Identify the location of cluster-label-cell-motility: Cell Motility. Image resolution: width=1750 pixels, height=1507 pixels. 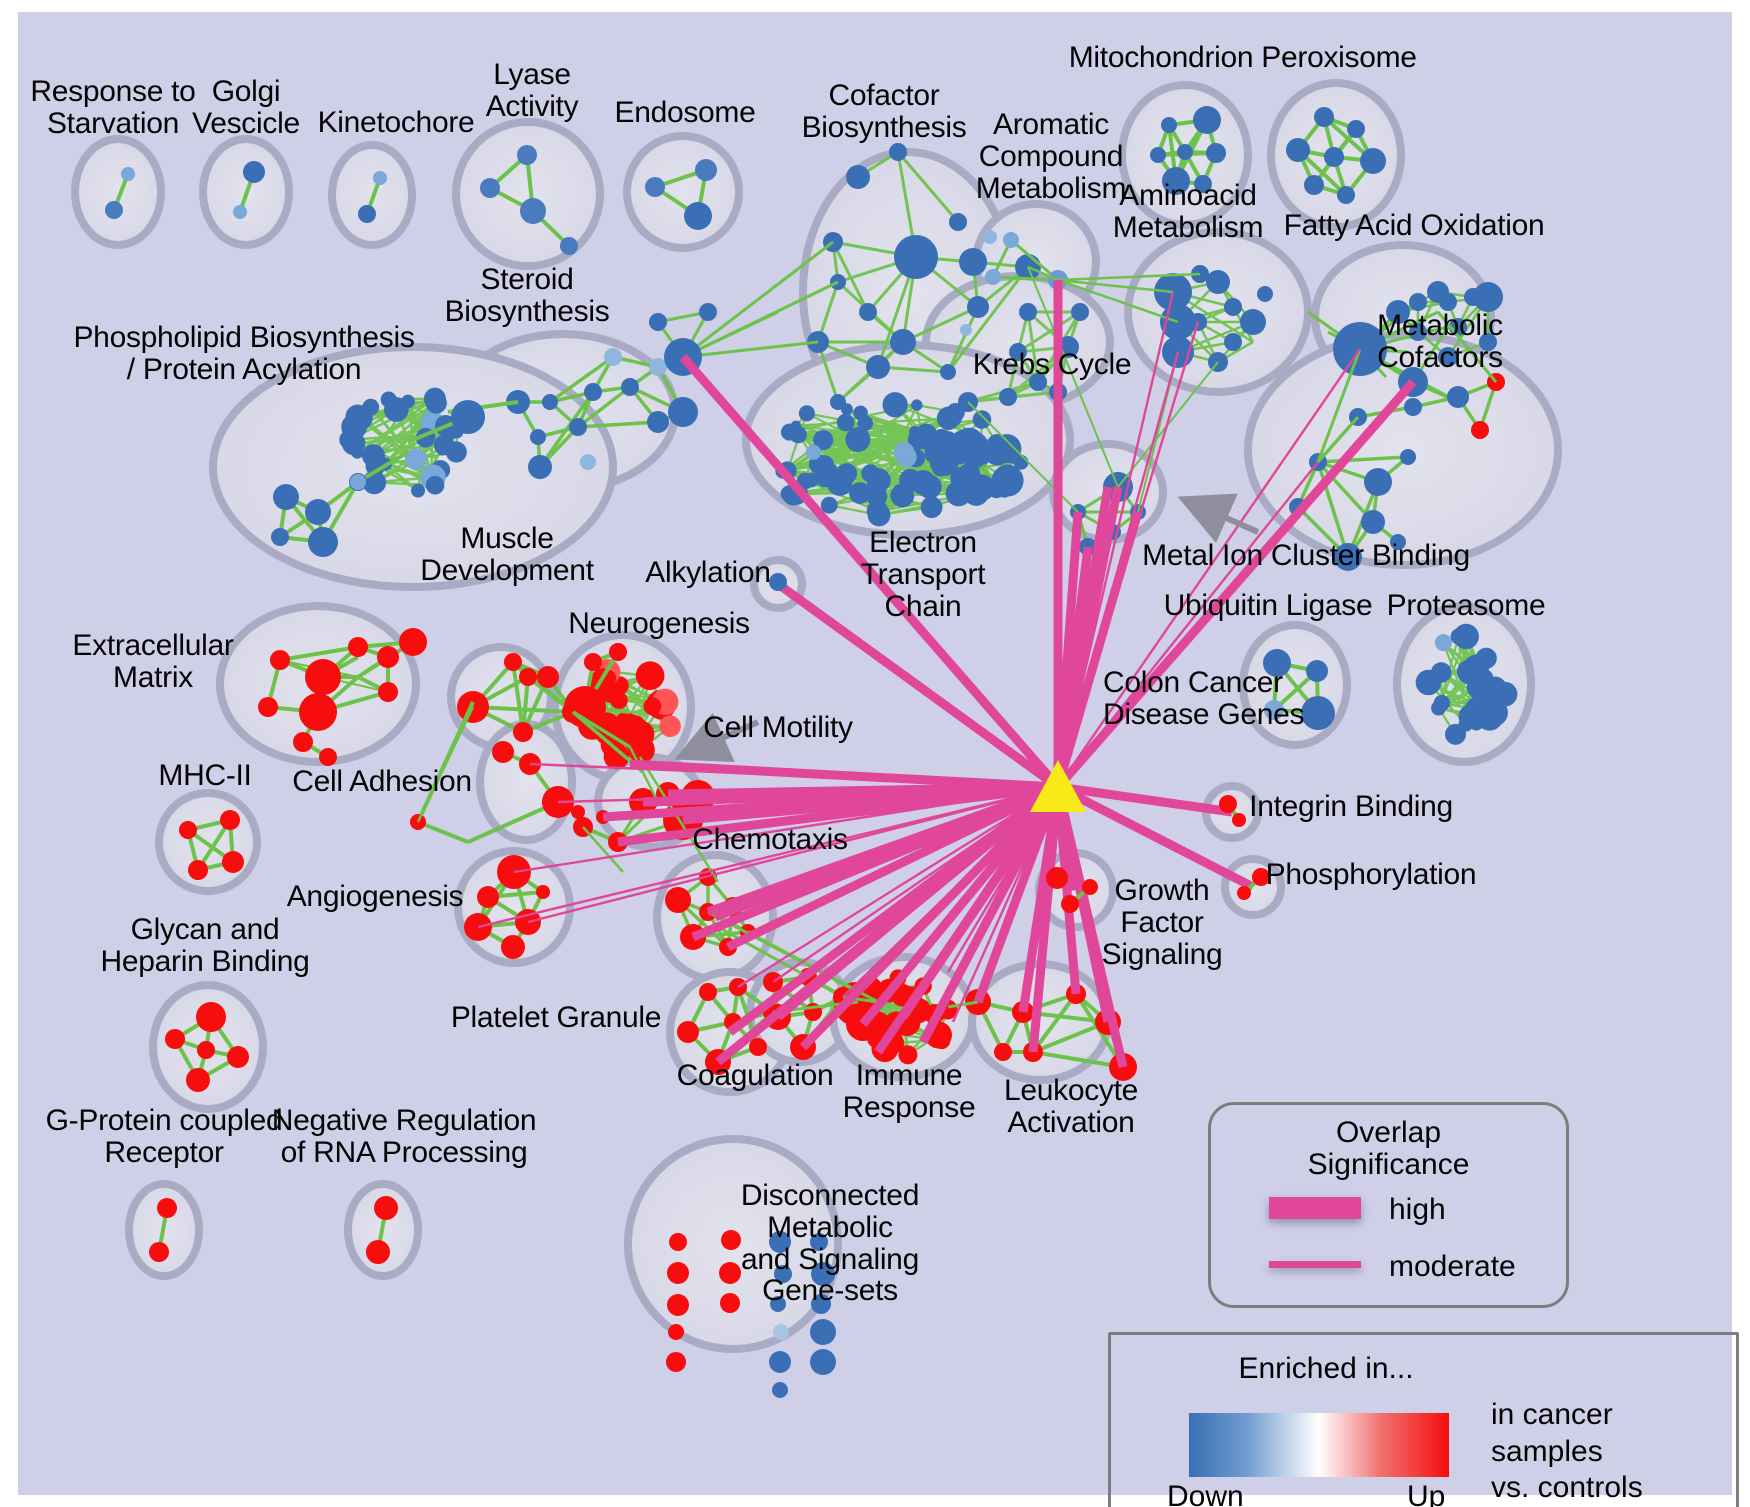
(778, 727).